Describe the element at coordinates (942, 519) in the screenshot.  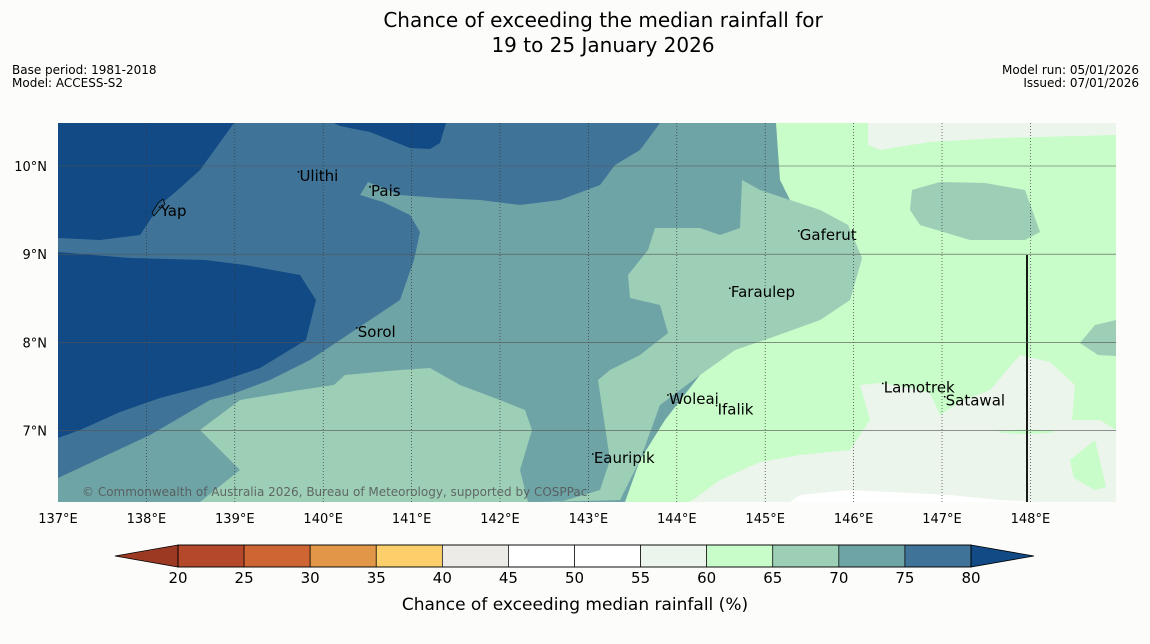
I see `lon-tick-label: 147°E` at that location.